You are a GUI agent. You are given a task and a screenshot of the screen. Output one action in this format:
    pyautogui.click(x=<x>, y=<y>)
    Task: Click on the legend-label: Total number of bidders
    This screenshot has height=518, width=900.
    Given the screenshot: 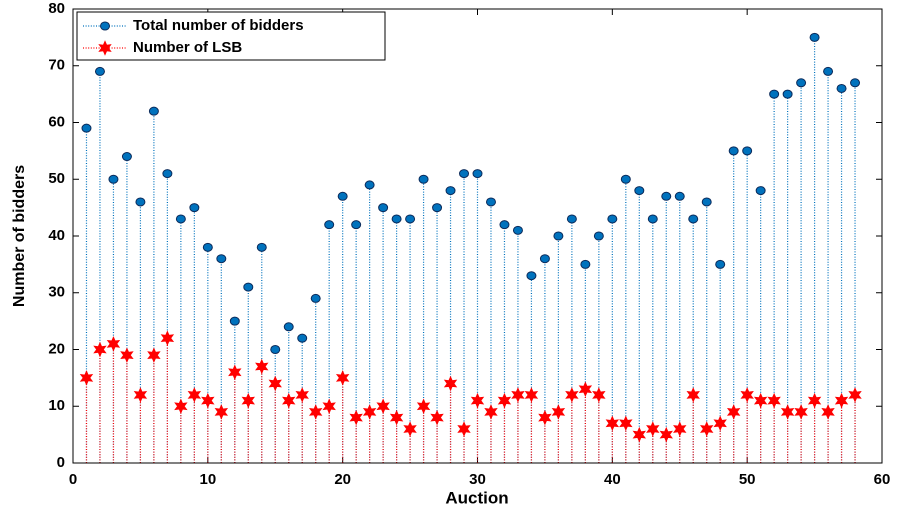 What is the action you would take?
    pyautogui.click(x=218, y=25)
    